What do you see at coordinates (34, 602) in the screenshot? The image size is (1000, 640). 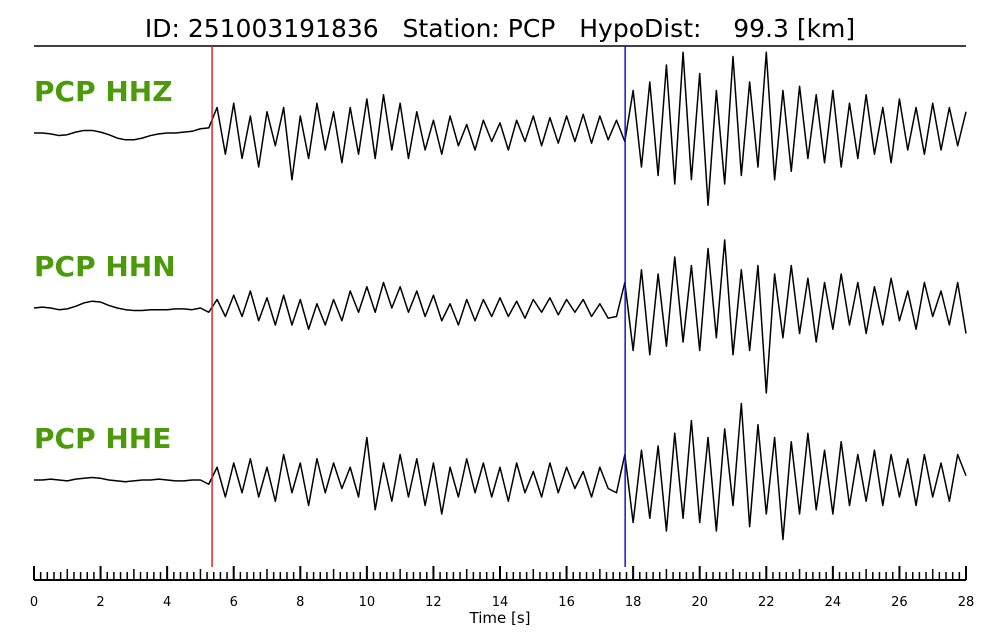 I see `x-tick-label: 0` at bounding box center [34, 602].